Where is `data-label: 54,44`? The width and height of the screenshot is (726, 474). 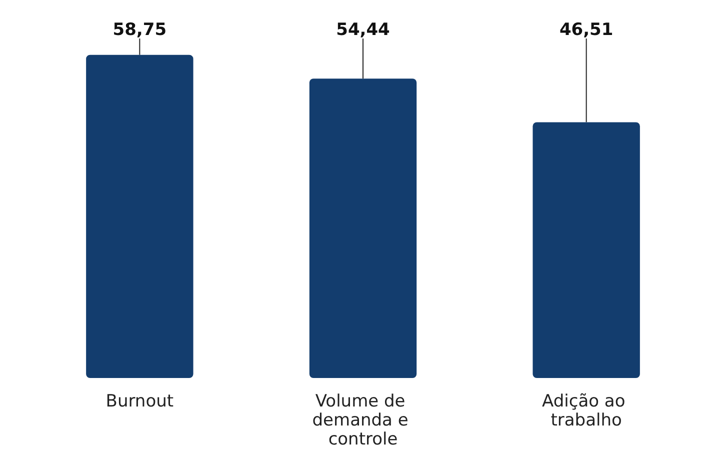 data-label: 54,44 is located at coordinates (363, 30).